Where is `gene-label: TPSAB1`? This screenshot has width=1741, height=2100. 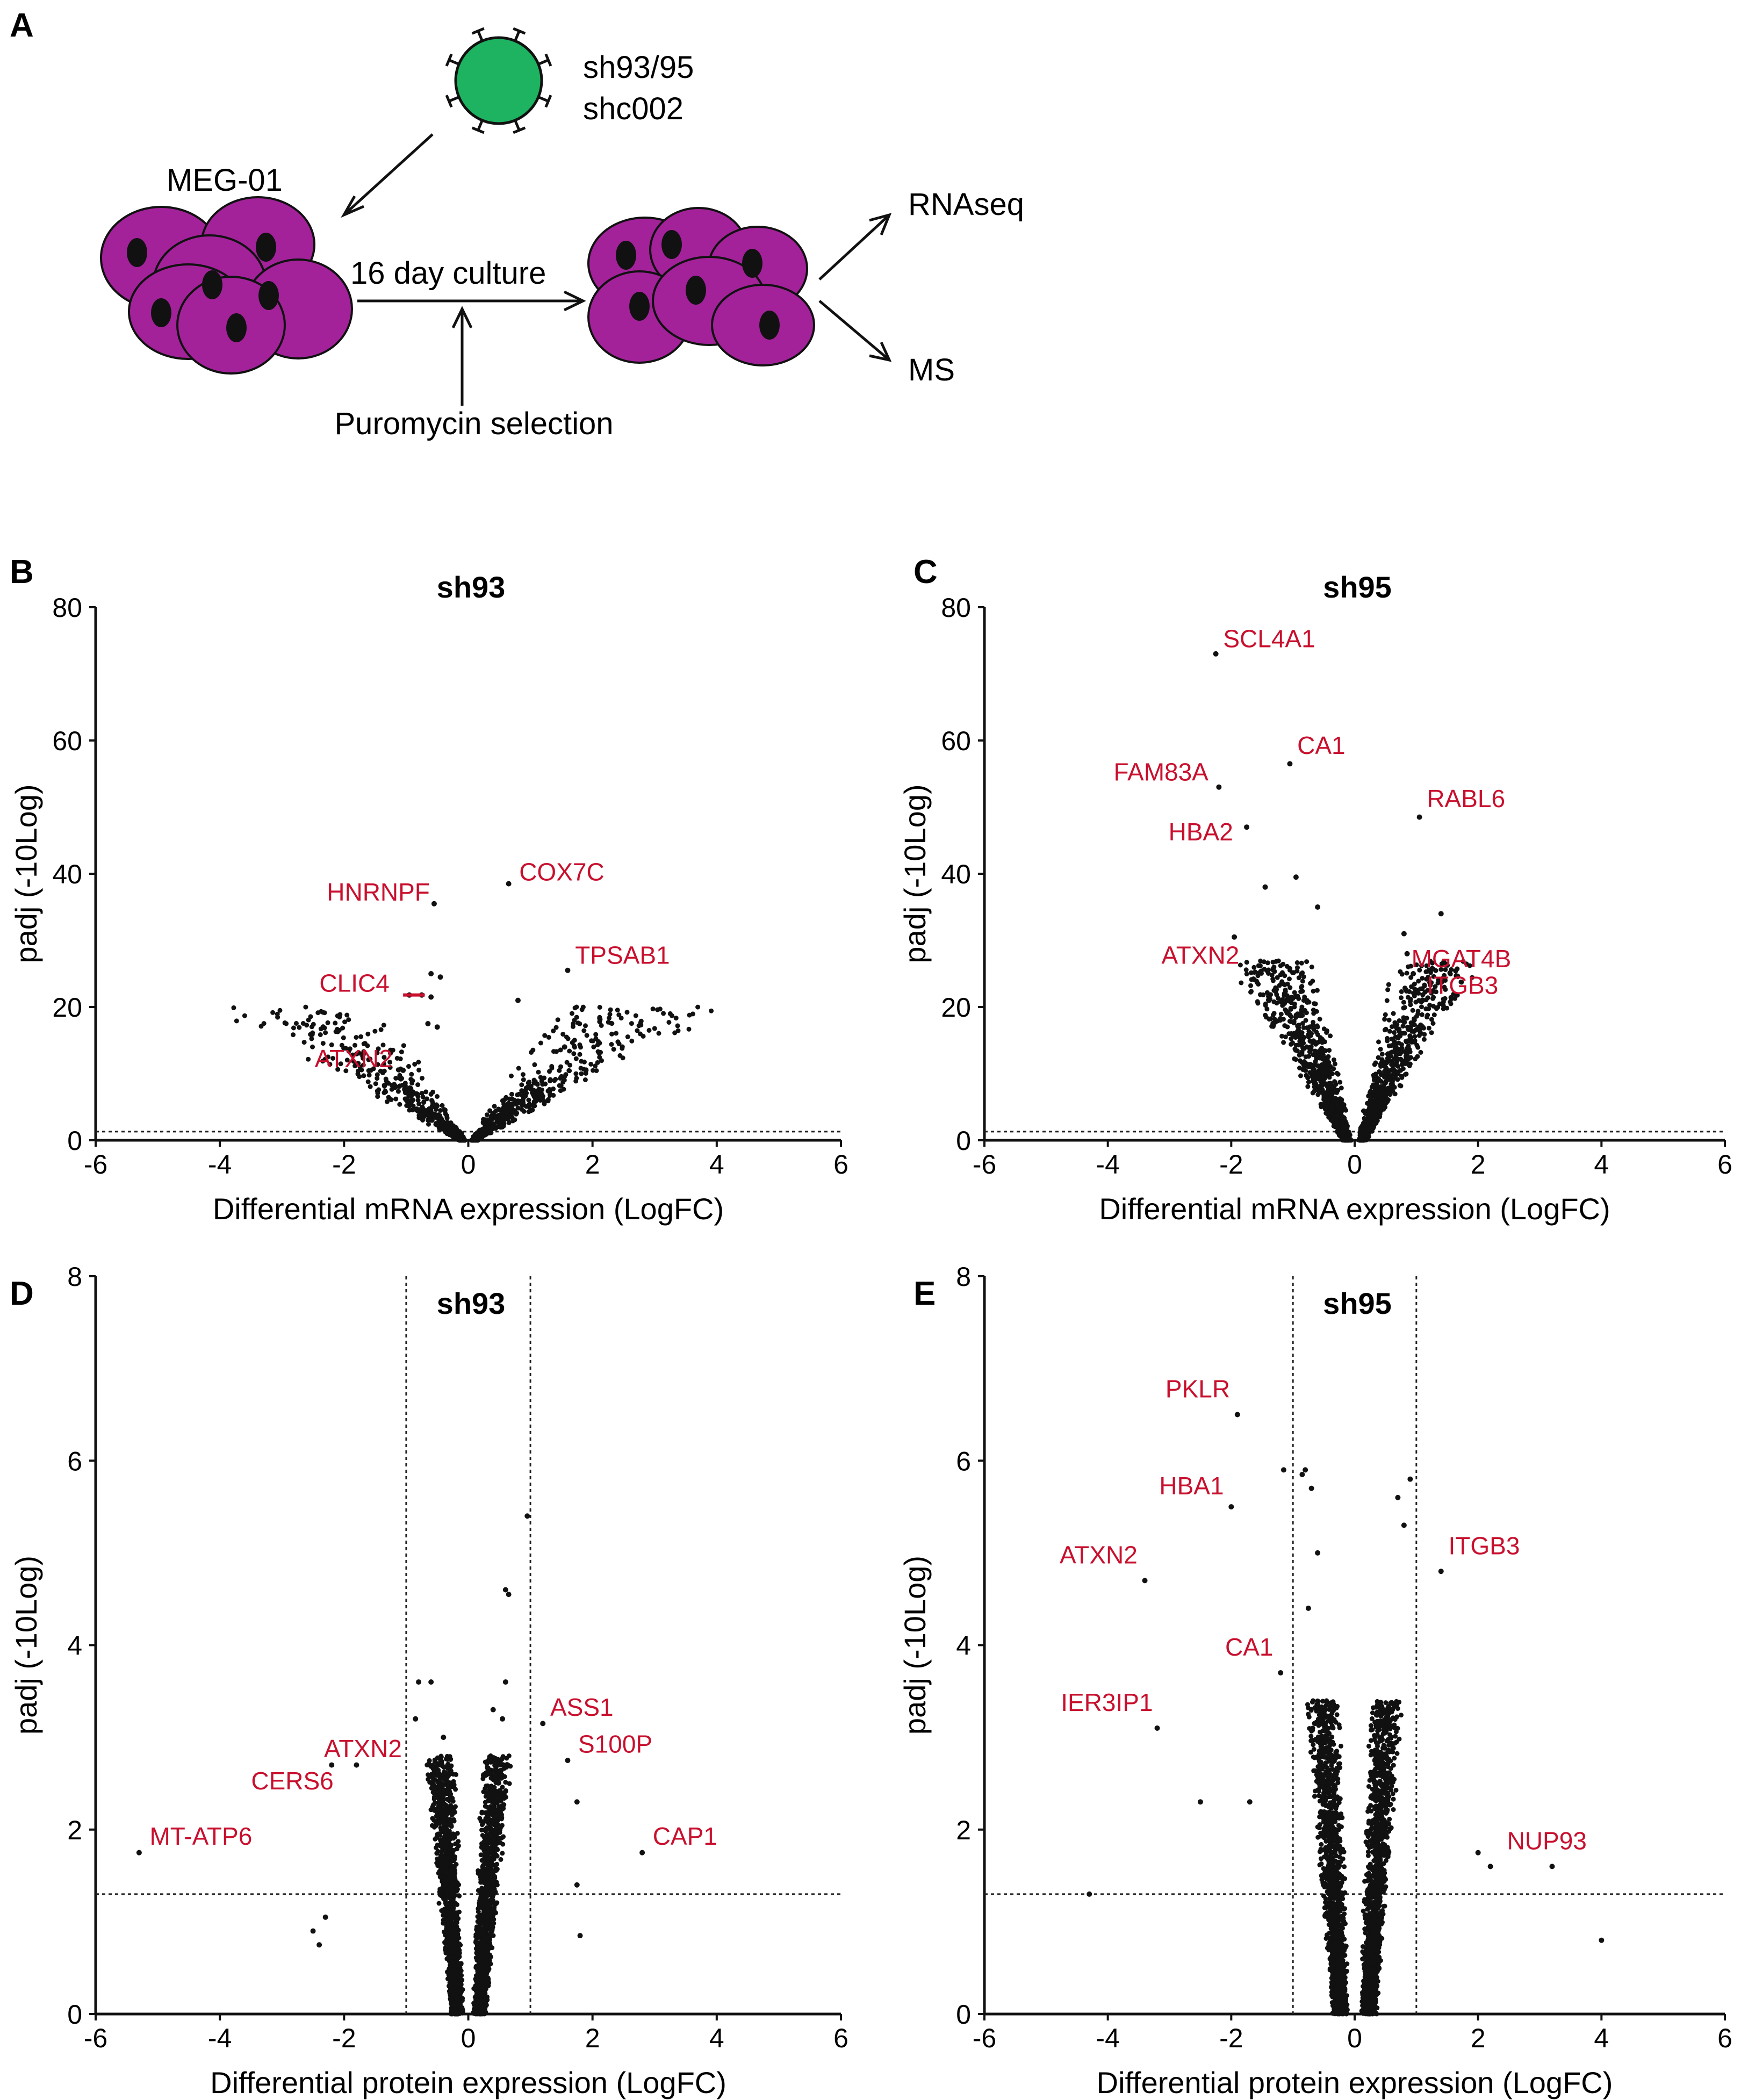
gene-label: TPSAB1 is located at coordinates (622, 955).